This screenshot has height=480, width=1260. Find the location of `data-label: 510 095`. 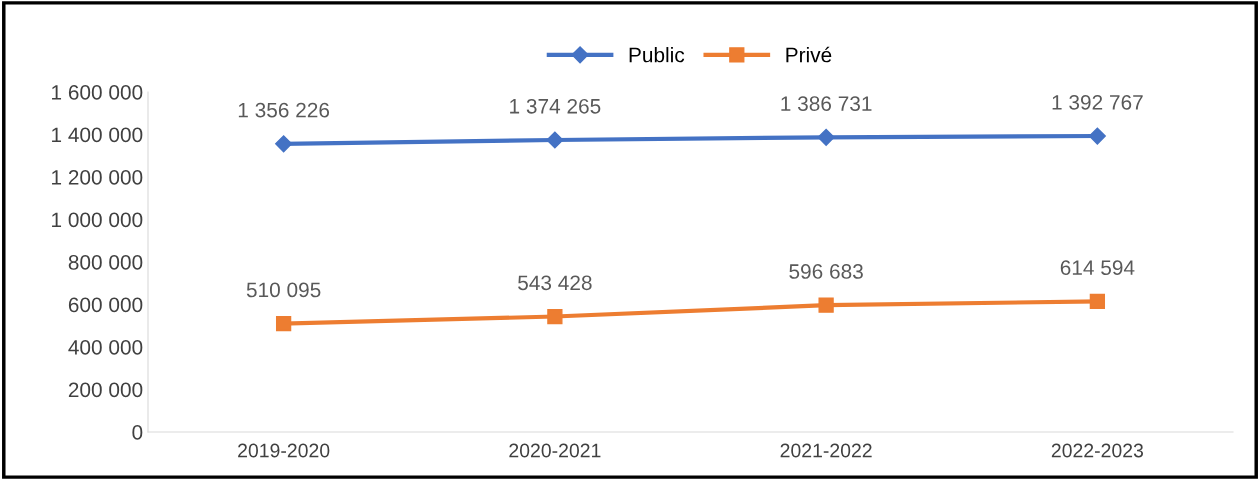

data-label: 510 095 is located at coordinates (283, 290).